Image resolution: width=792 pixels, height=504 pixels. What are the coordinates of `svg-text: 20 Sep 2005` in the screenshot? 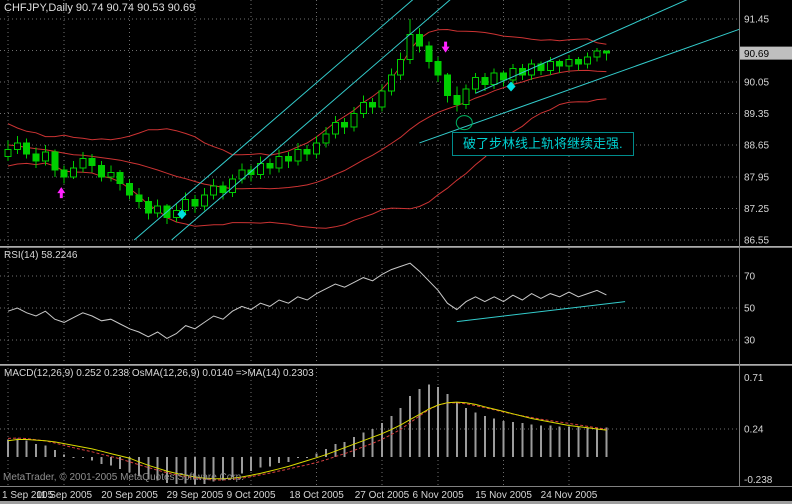 It's located at (129, 495).